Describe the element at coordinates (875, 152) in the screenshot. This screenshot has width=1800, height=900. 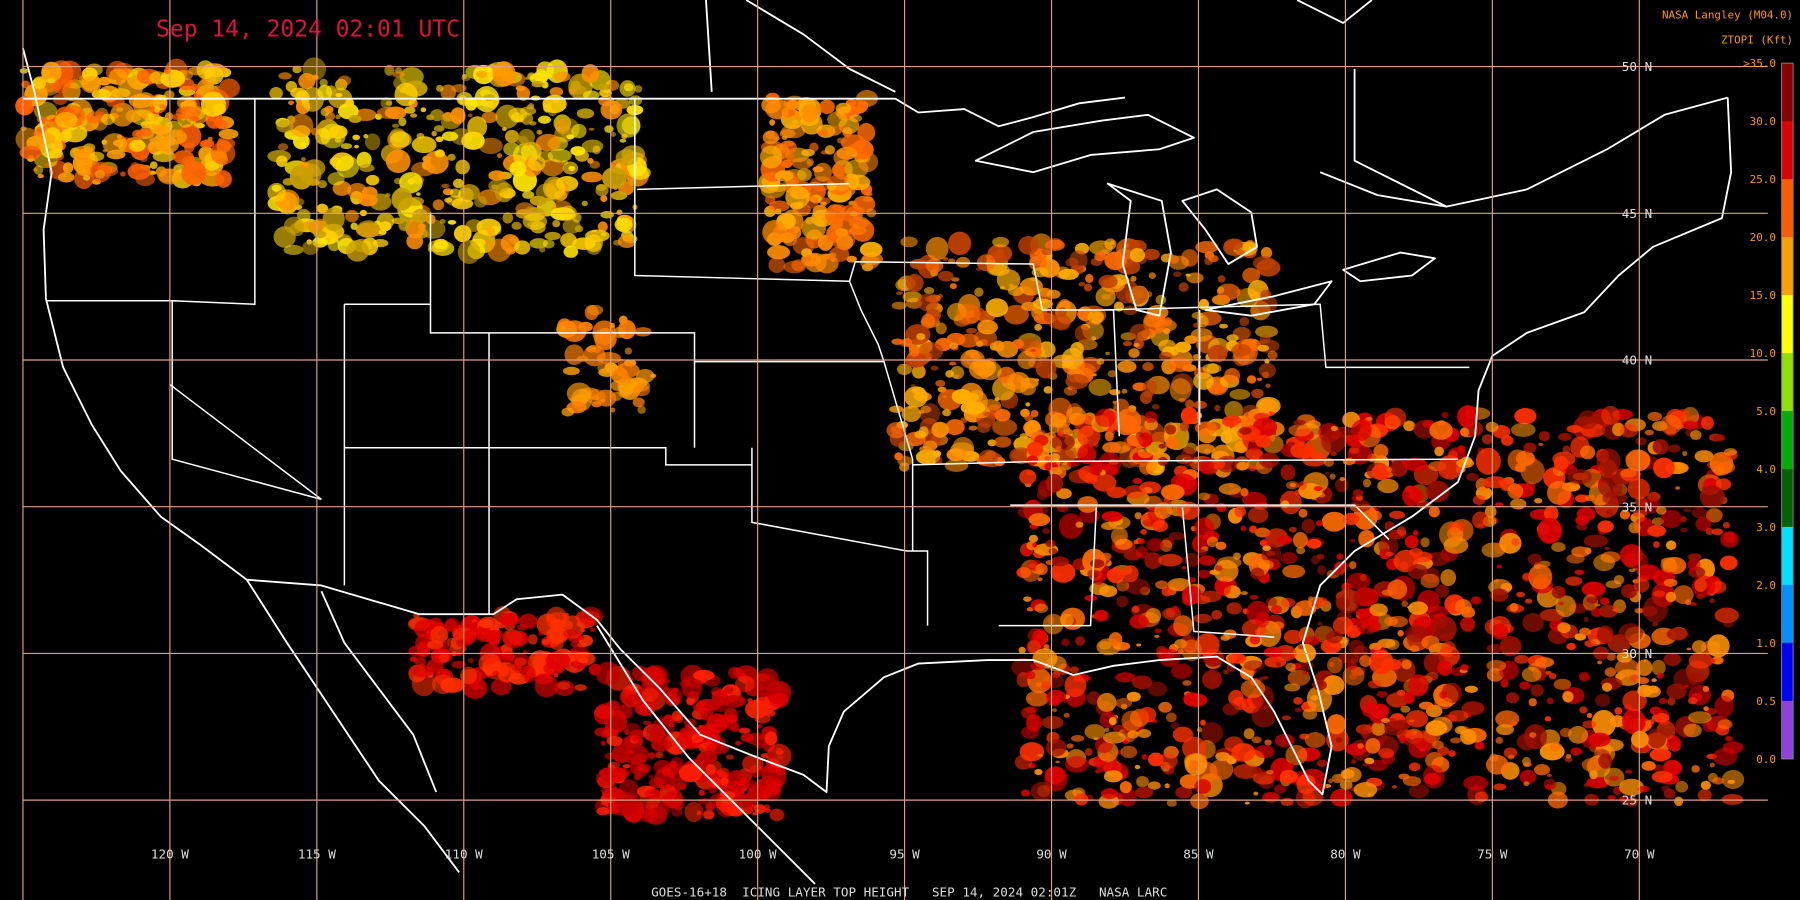
I see `northern-border` at that location.